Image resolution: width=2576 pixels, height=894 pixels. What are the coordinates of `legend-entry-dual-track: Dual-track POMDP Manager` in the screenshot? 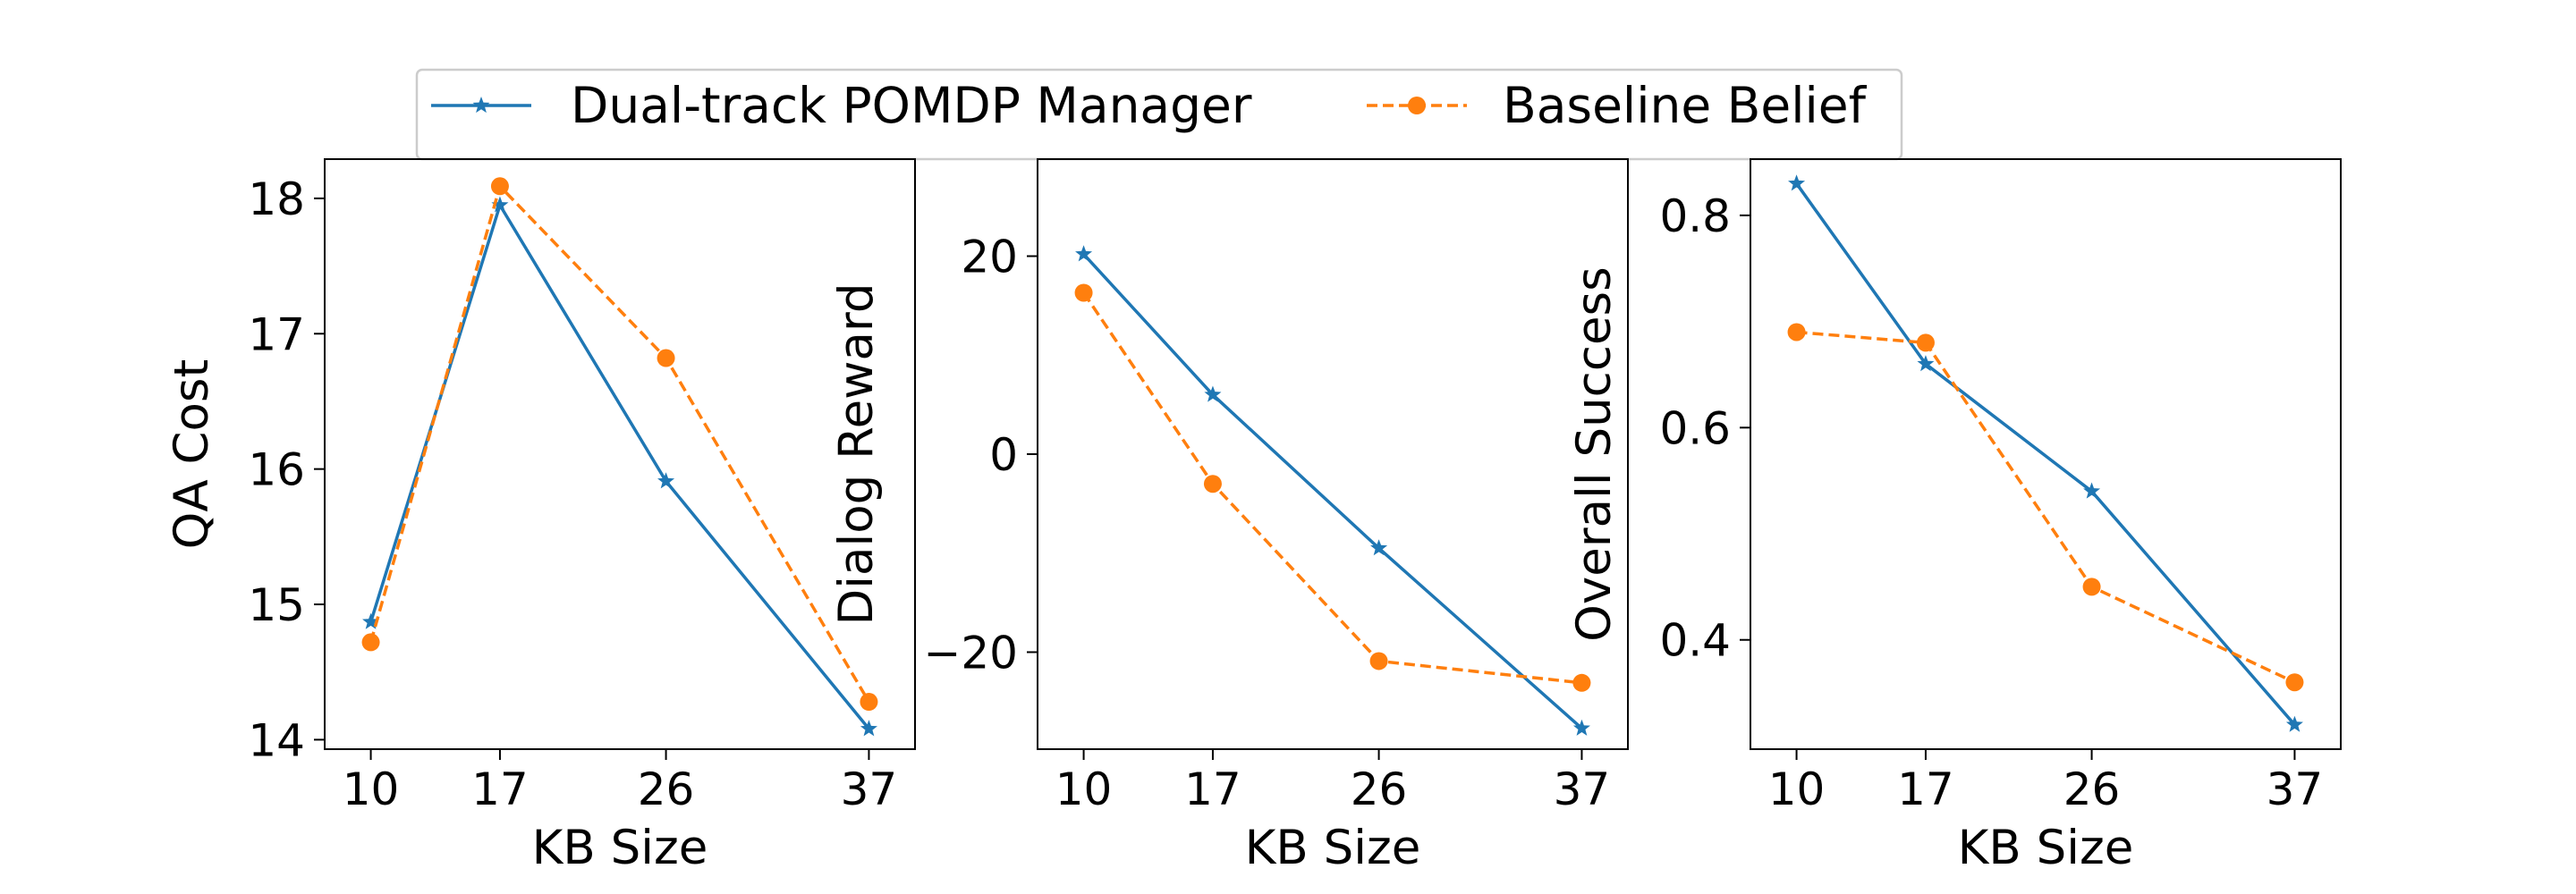 It's located at (841, 105).